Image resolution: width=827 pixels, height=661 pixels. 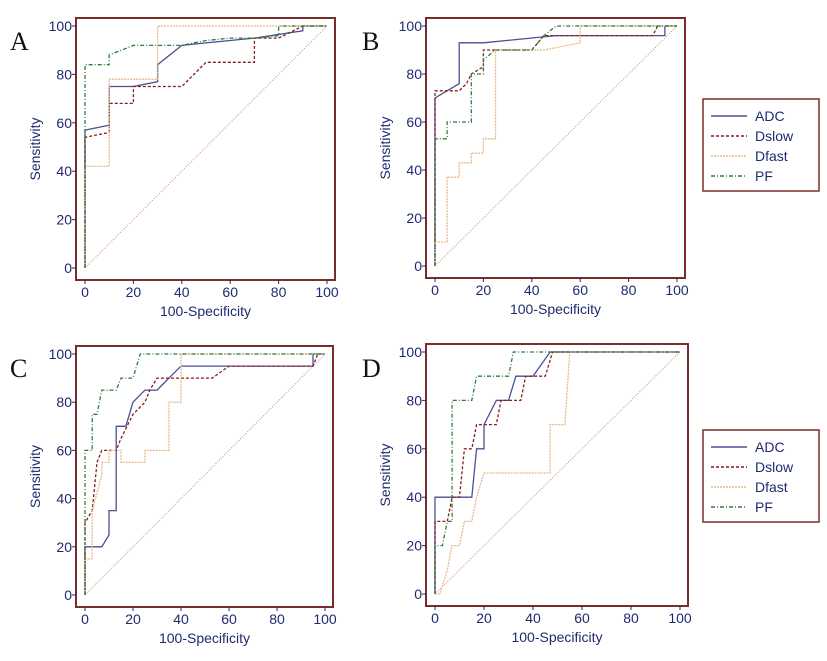 What do you see at coordinates (19, 41) in the screenshot?
I see `panel-label-a: A` at bounding box center [19, 41].